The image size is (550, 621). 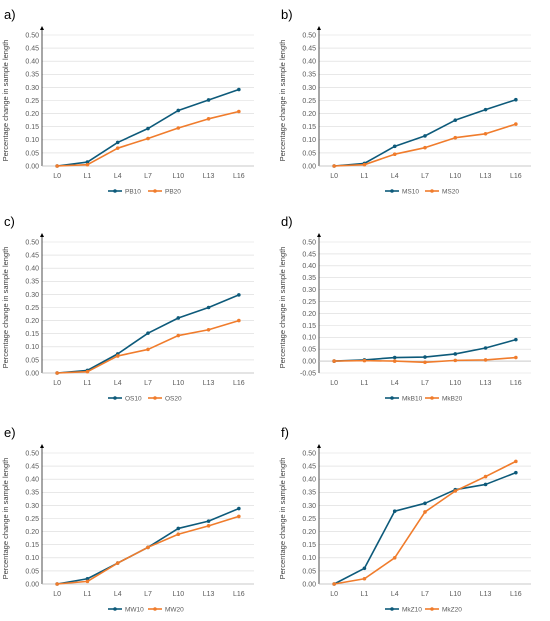 What do you see at coordinates (308, 373) in the screenshot?
I see `y-tick-label: -0.05` at bounding box center [308, 373].